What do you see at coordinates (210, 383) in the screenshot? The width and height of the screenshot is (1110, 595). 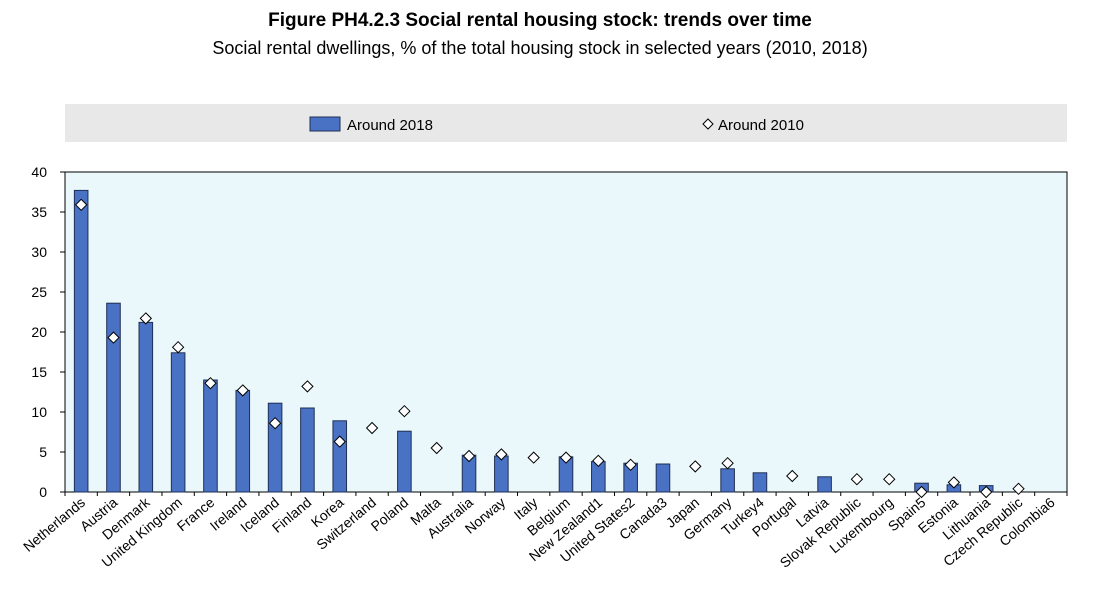 I see `marker-france` at bounding box center [210, 383].